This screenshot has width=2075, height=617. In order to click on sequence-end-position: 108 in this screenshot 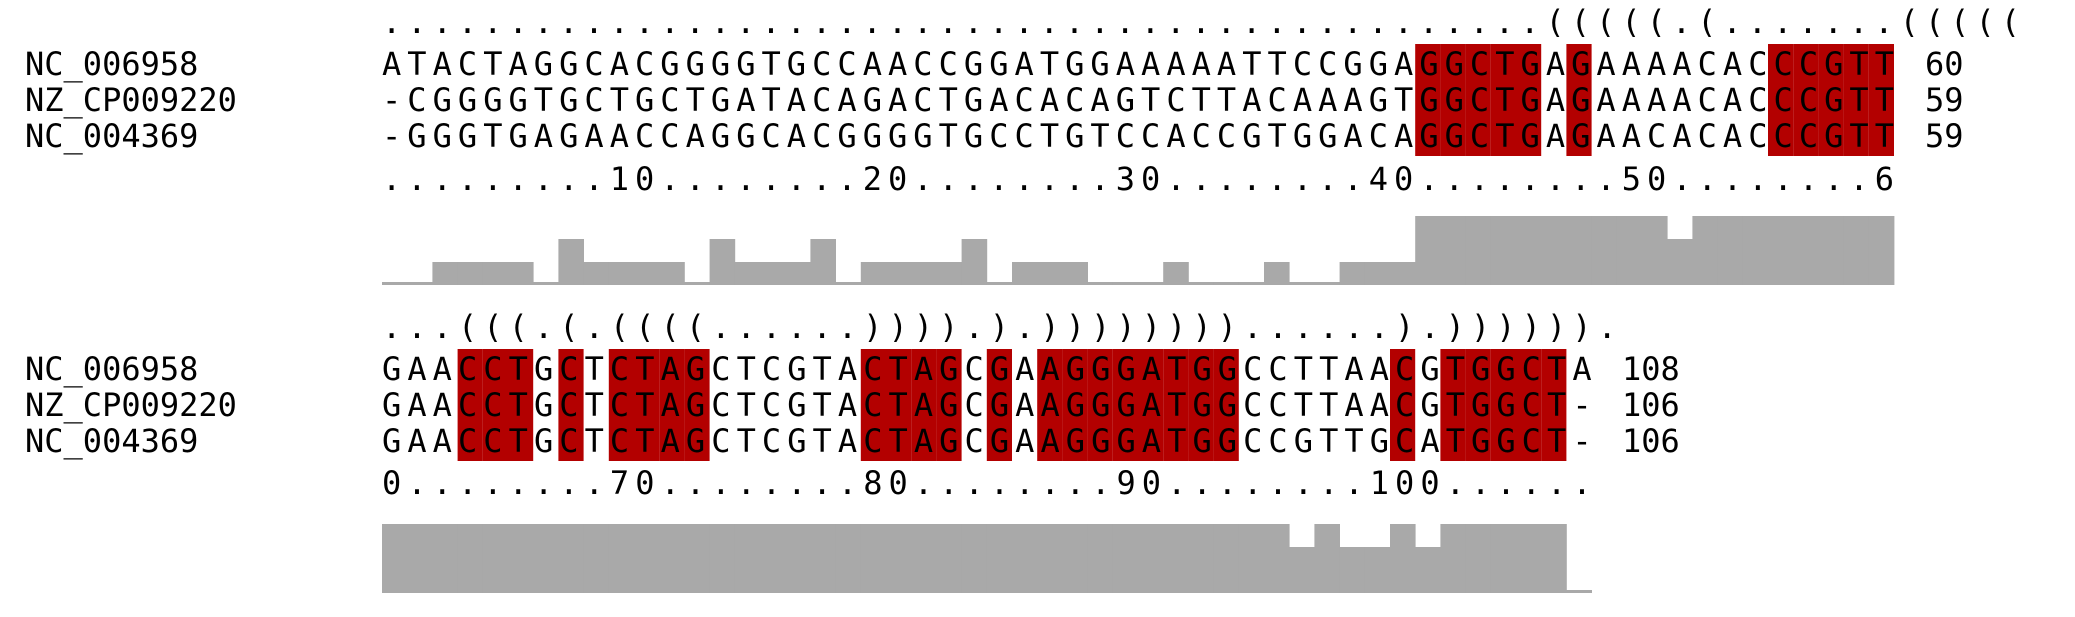, I will do `click(1651, 369)`.